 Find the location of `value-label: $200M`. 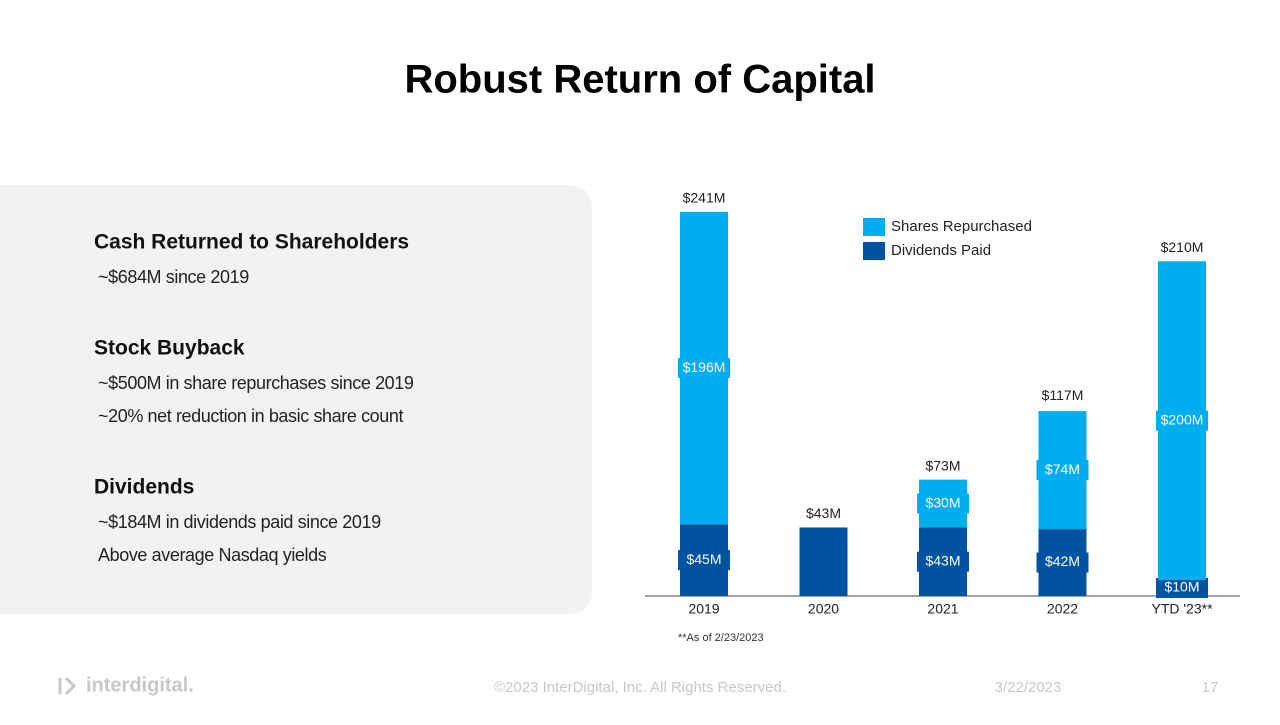

value-label: $200M is located at coordinates (1182, 419).